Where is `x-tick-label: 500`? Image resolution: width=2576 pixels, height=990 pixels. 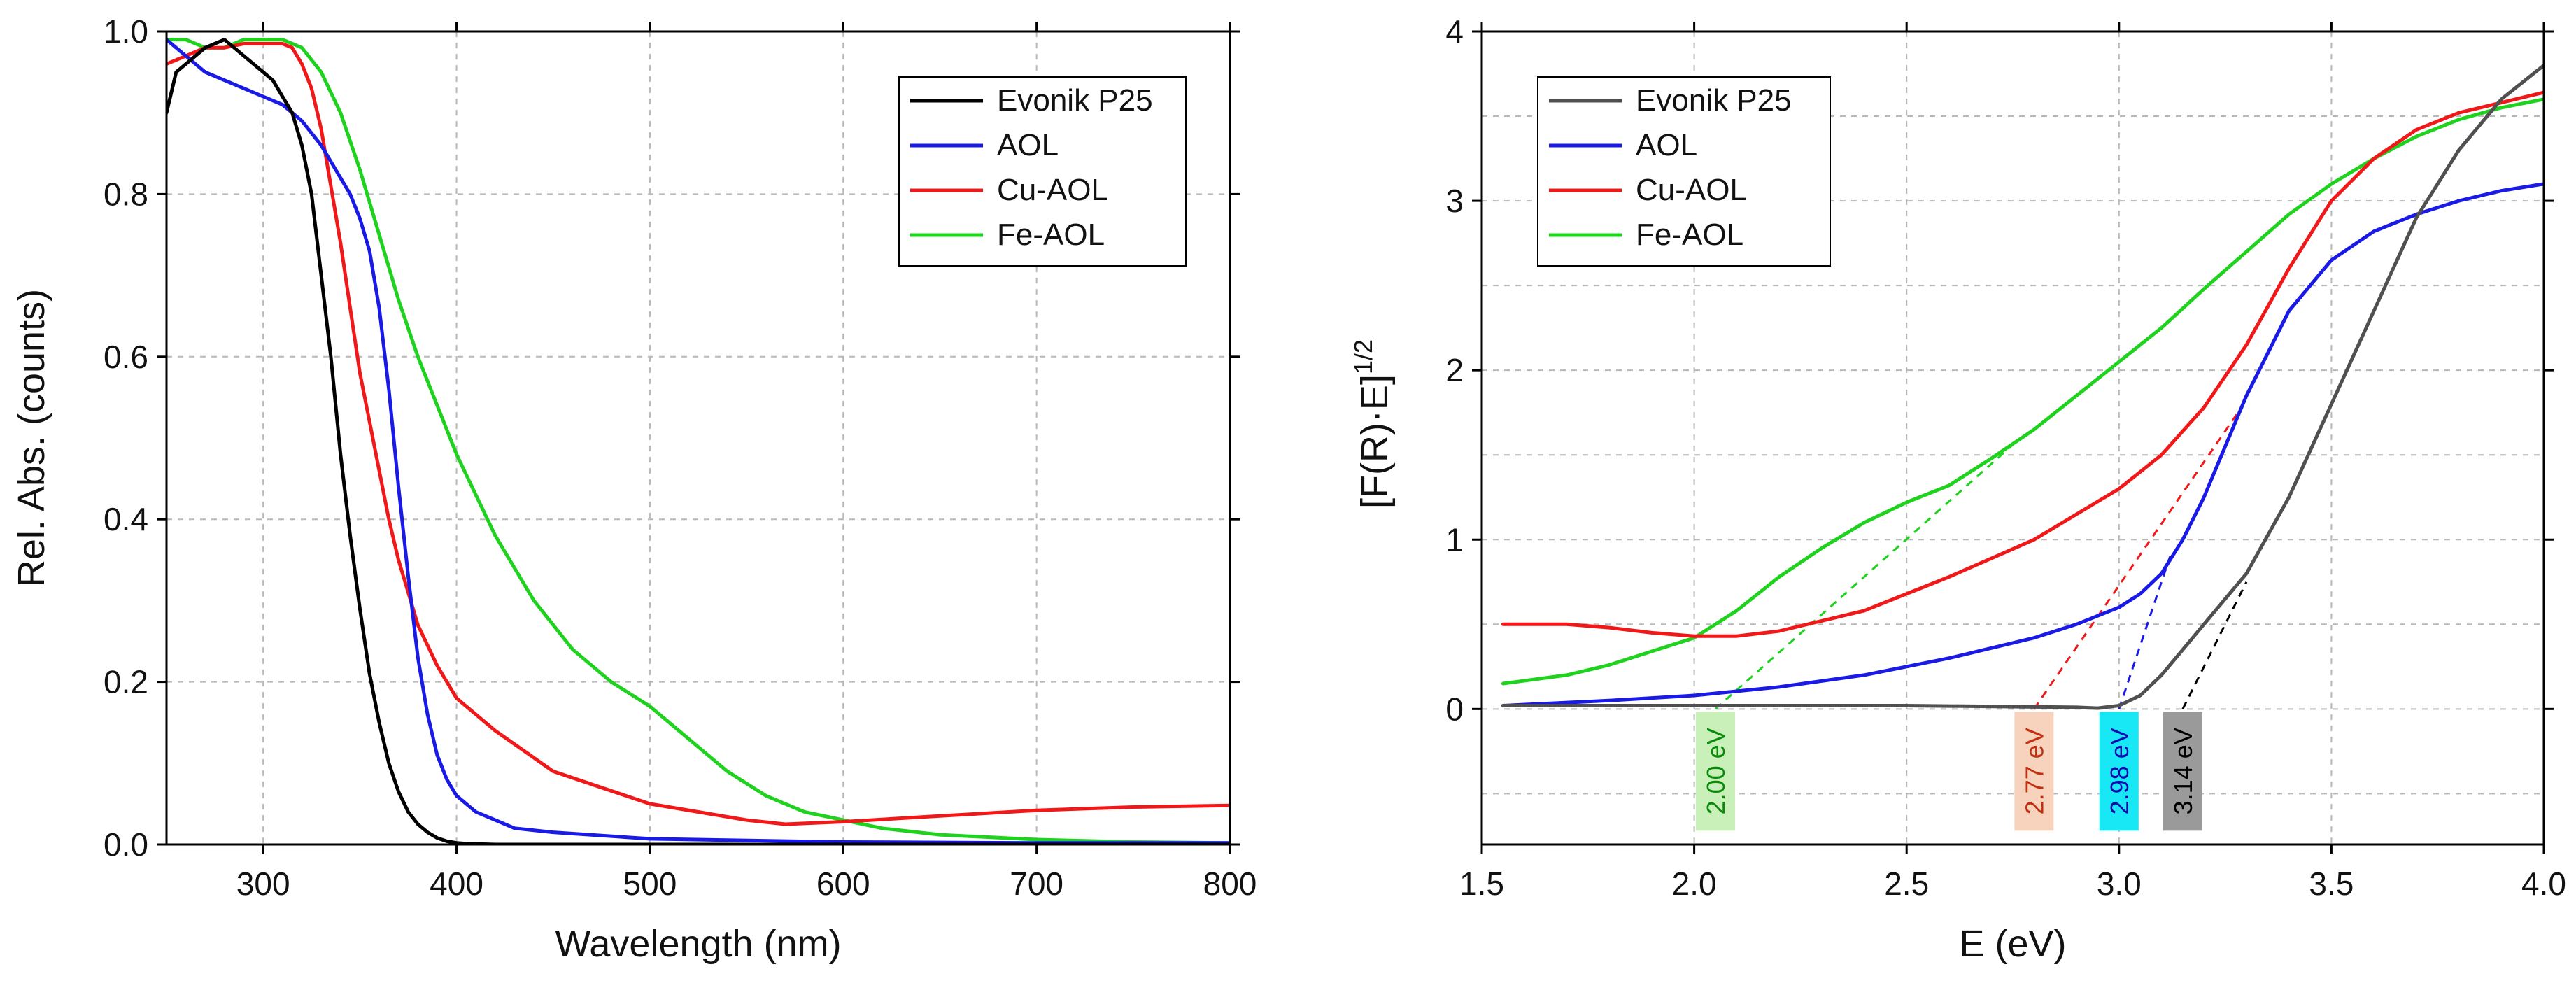 x-tick-label: 500 is located at coordinates (650, 883).